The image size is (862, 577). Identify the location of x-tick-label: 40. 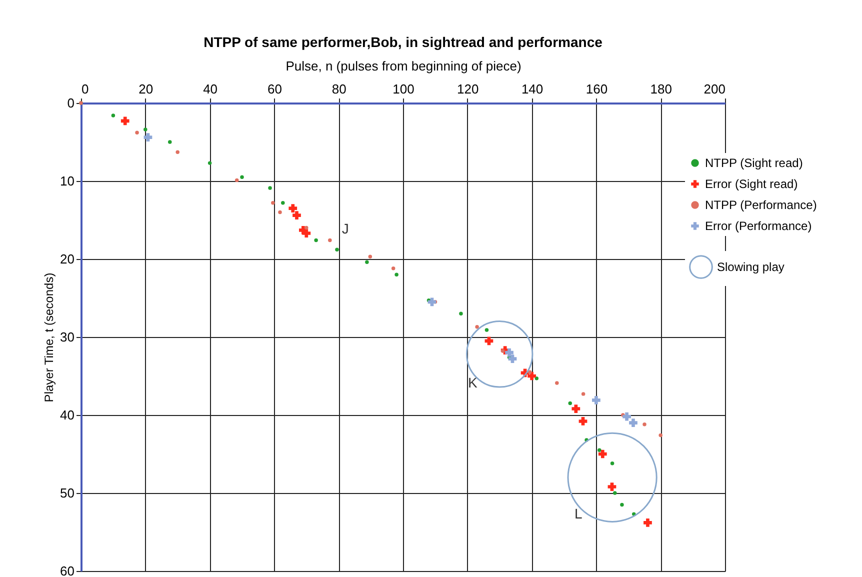
(210, 89).